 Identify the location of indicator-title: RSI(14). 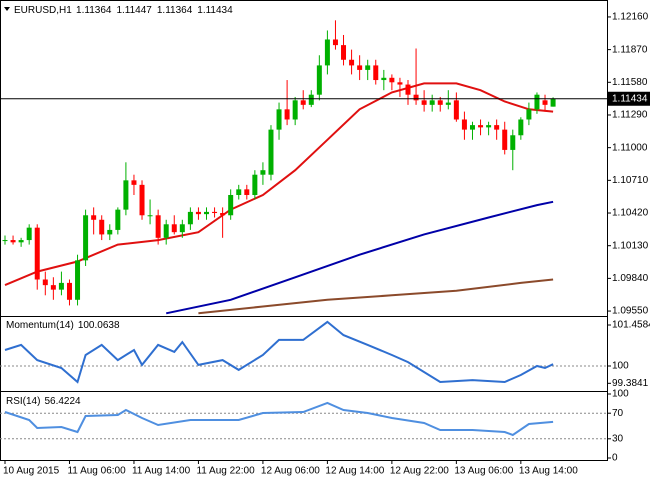
(23, 401).